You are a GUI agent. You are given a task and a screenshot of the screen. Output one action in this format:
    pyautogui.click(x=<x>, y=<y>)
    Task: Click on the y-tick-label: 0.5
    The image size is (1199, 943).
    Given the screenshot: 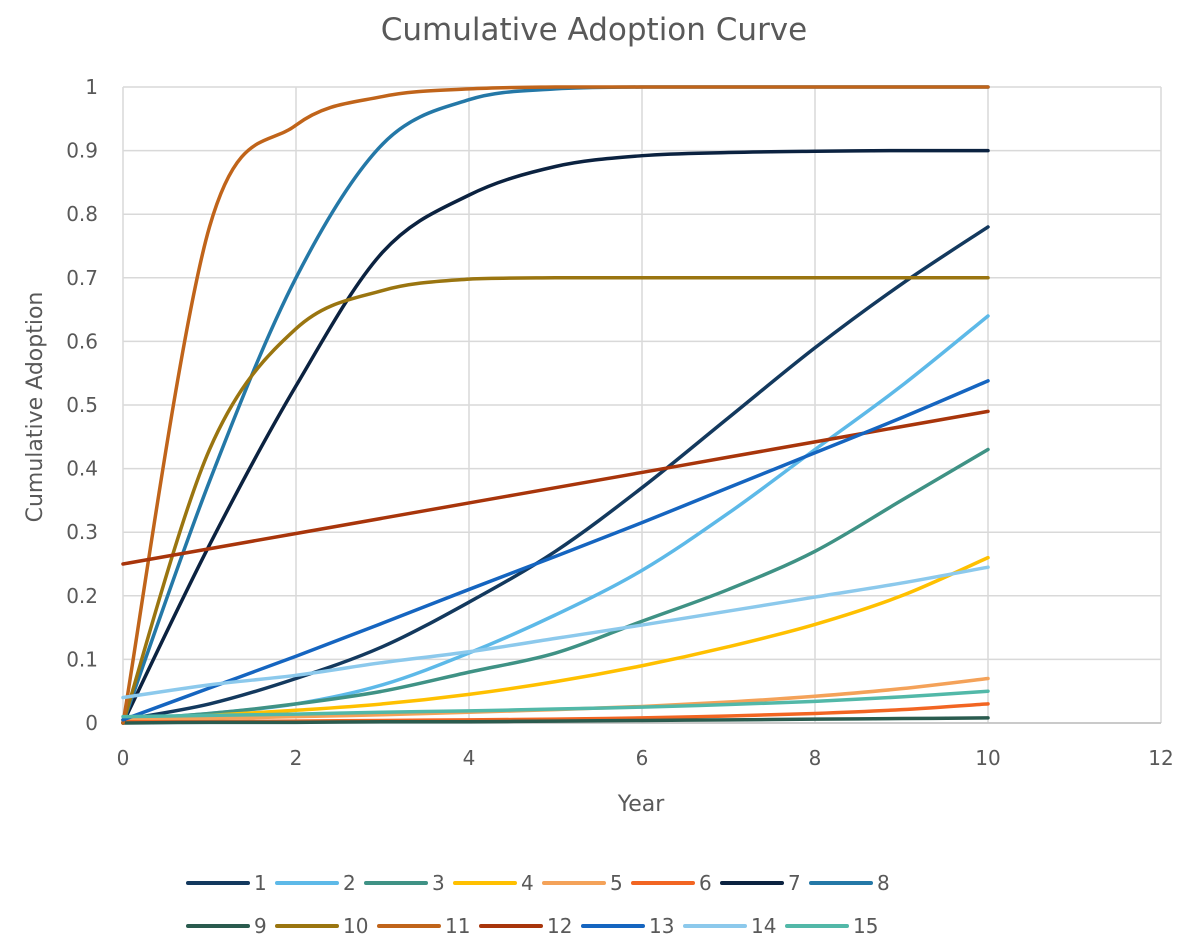 What is the action you would take?
    pyautogui.click(x=82, y=405)
    